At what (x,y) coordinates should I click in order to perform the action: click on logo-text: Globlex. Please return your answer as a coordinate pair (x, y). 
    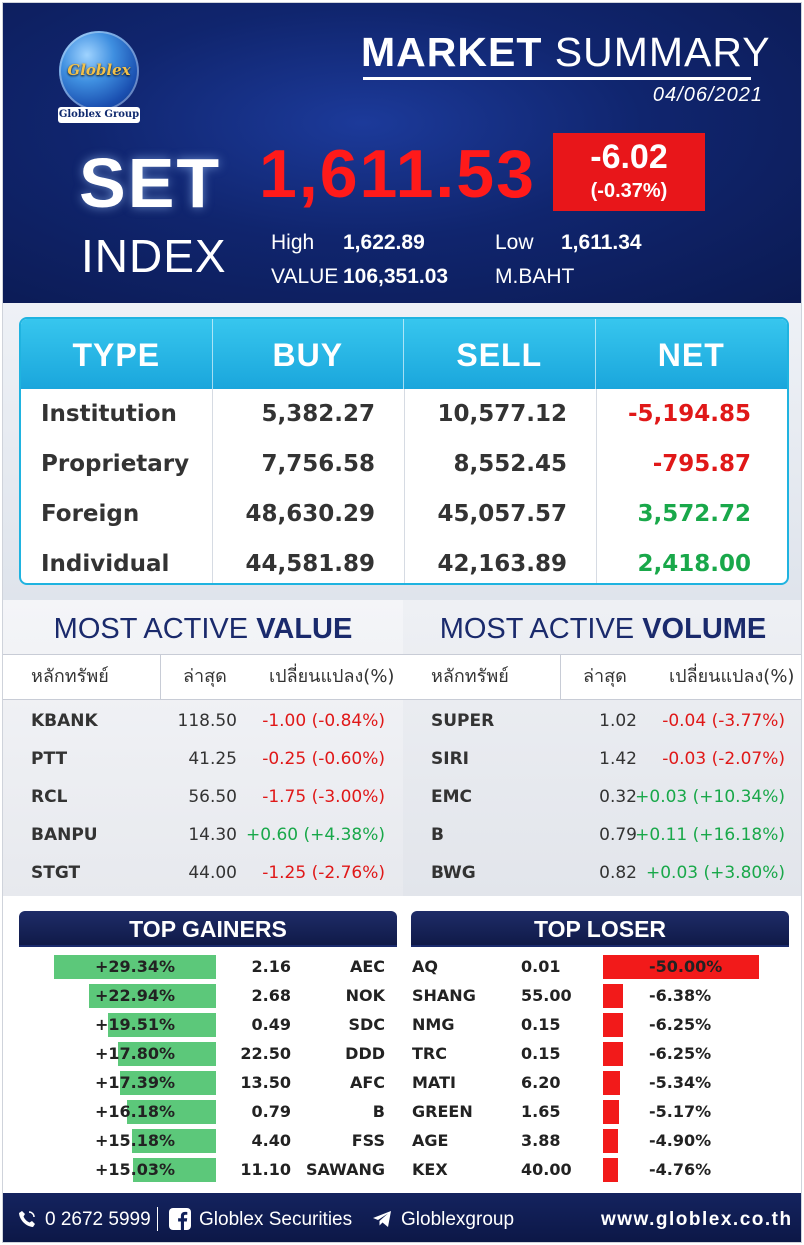
    Looking at the image, I should click on (99, 70).